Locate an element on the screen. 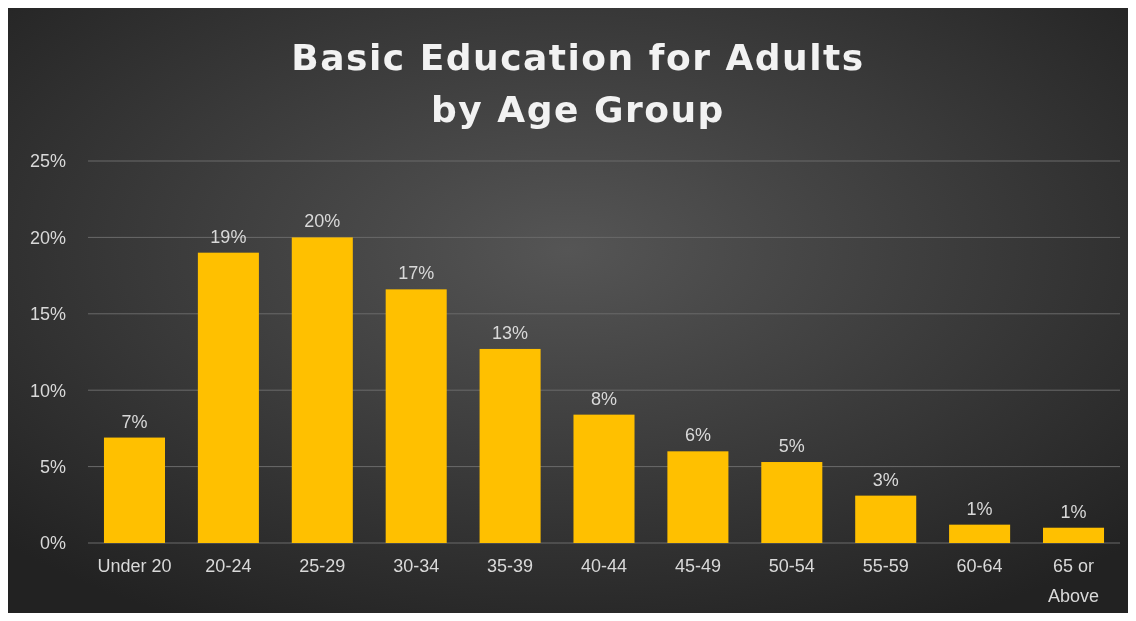 The width and height of the screenshot is (1136, 621). x-tick-label: 25-29 is located at coordinates (322, 566).